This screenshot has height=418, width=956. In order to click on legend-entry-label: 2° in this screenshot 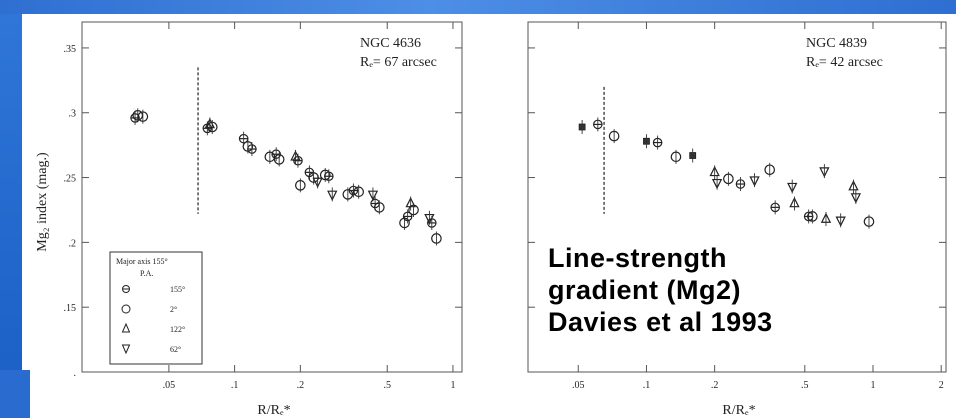, I will do `click(173, 309)`.